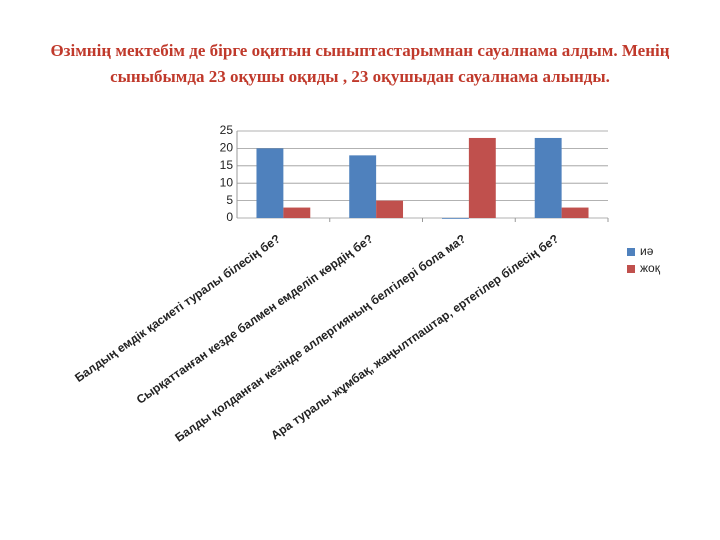 The height and width of the screenshot is (540, 720). Describe the element at coordinates (227, 148) in the screenshot. I see `y-tick-label: 20` at that location.